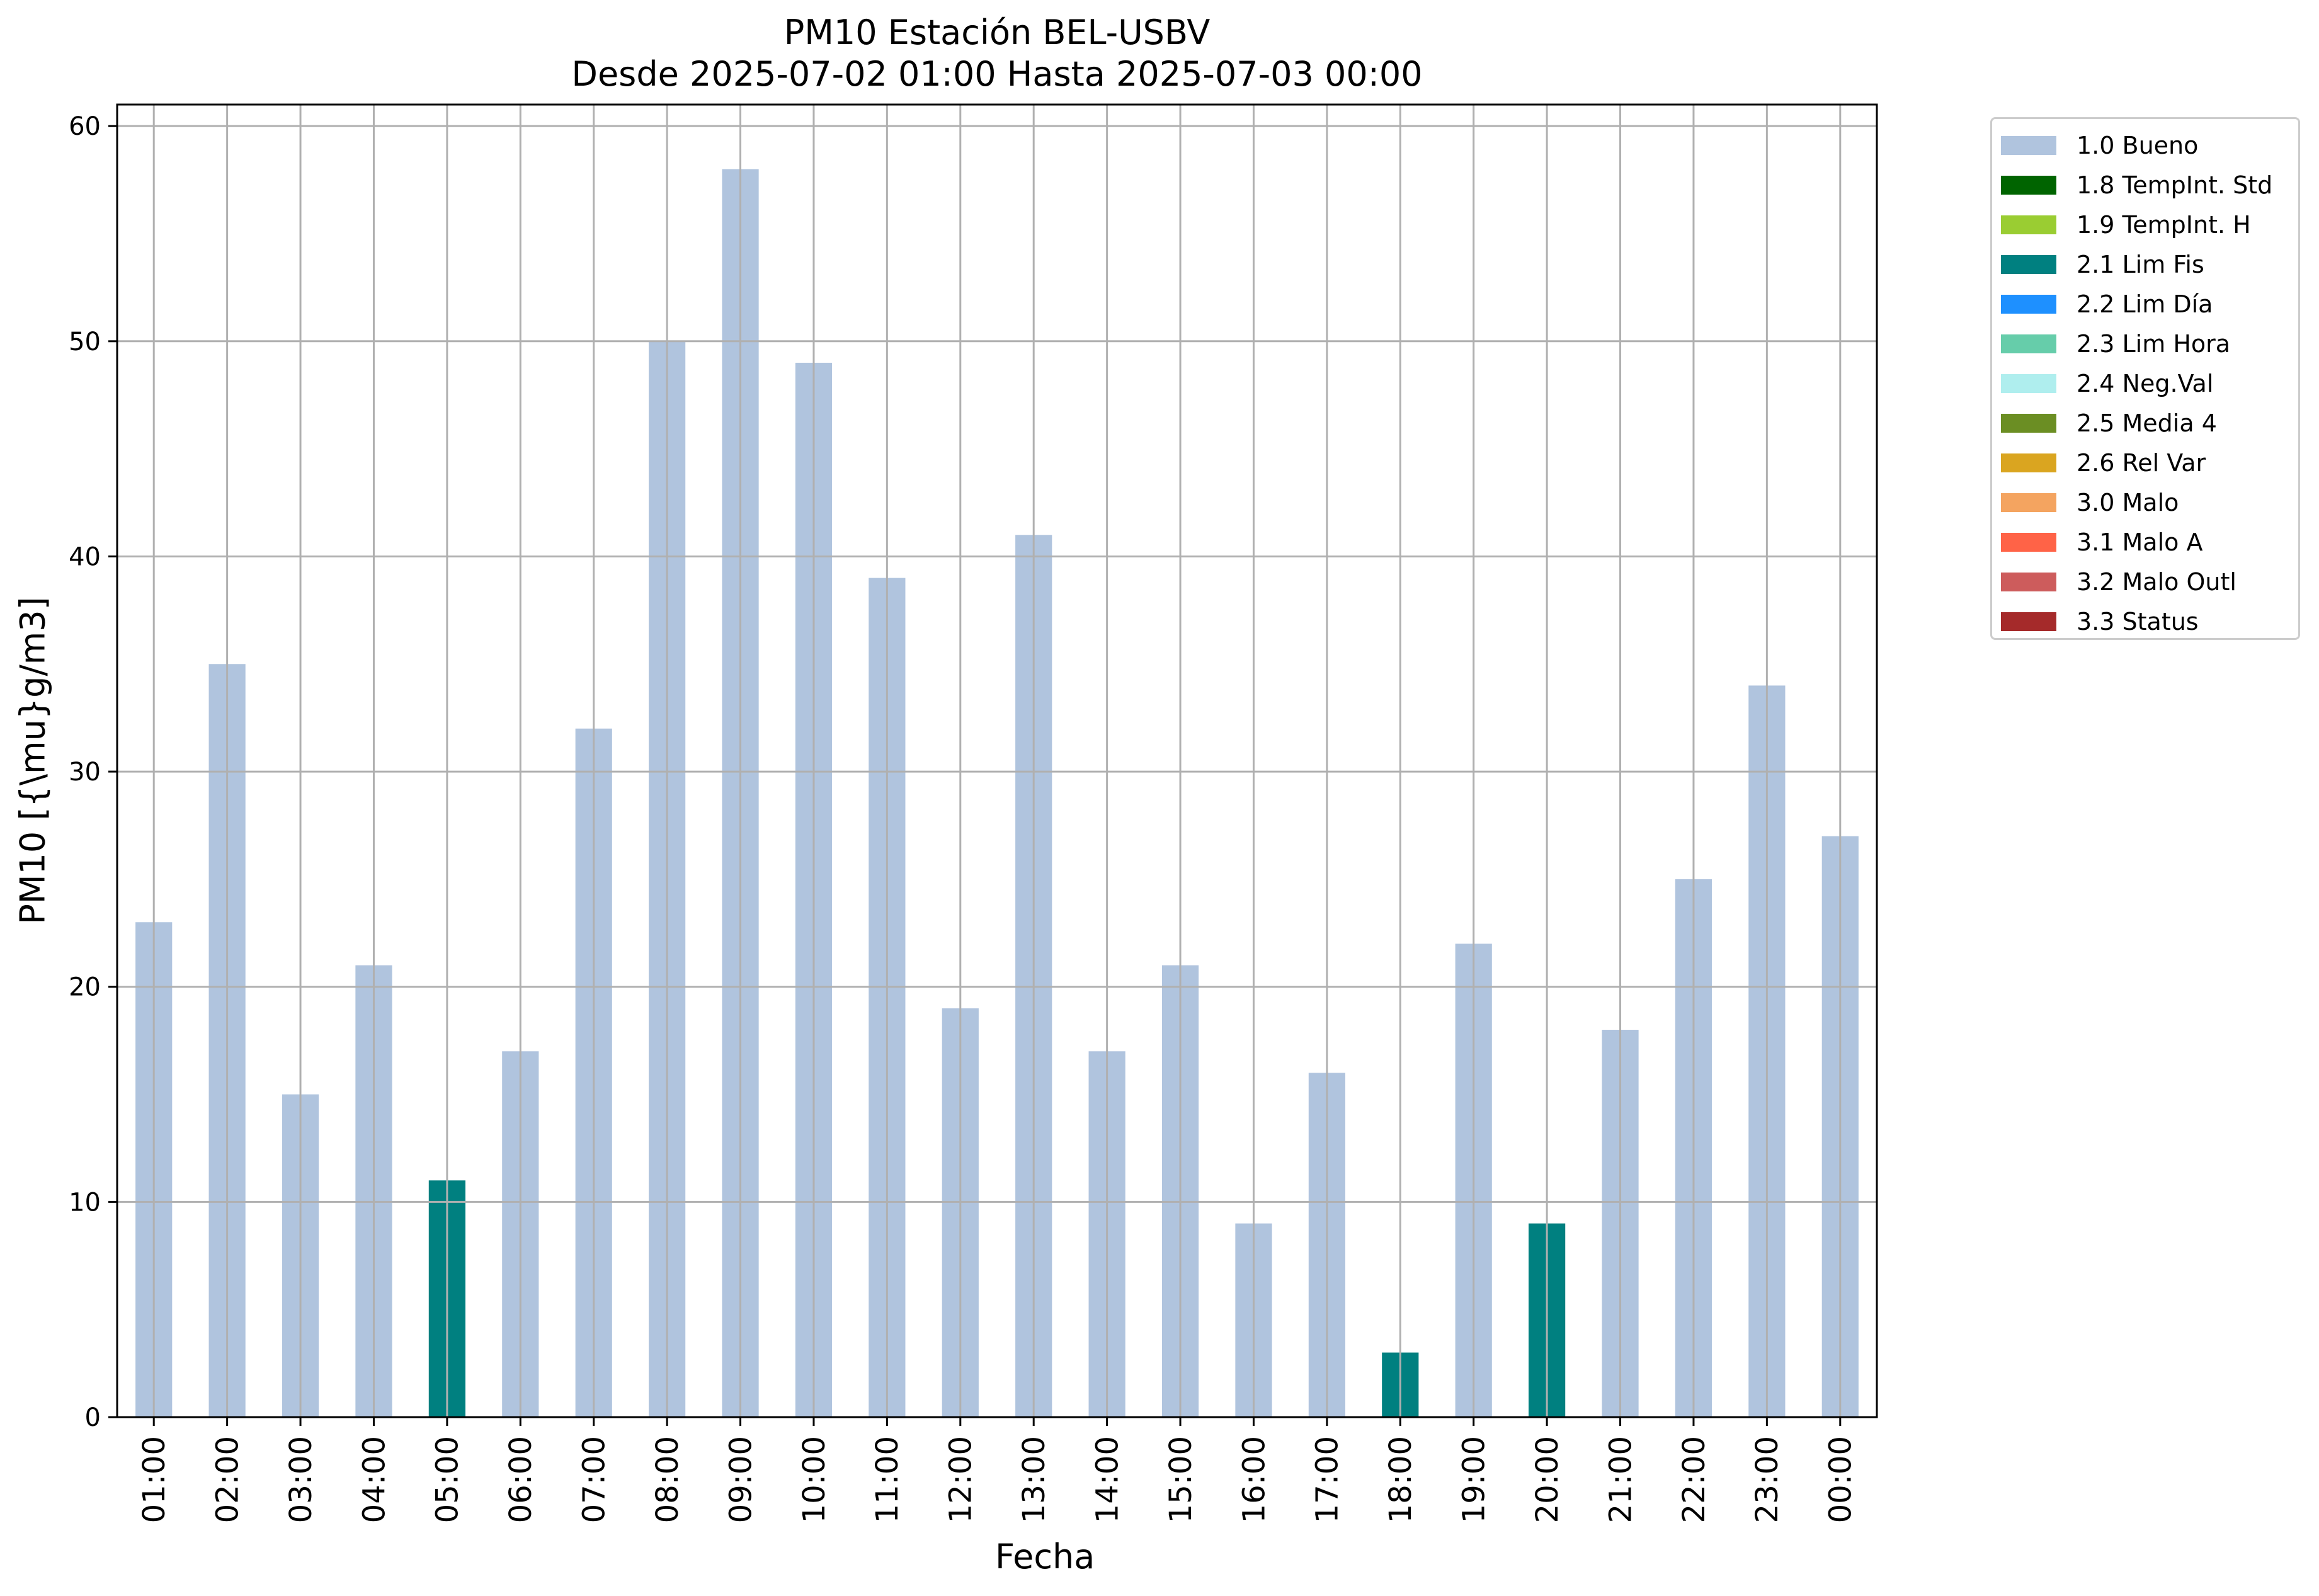 This screenshot has width=2319, height=1596. Describe the element at coordinates (1107, 1479) in the screenshot. I see `x-tick-label: 14:00` at that location.